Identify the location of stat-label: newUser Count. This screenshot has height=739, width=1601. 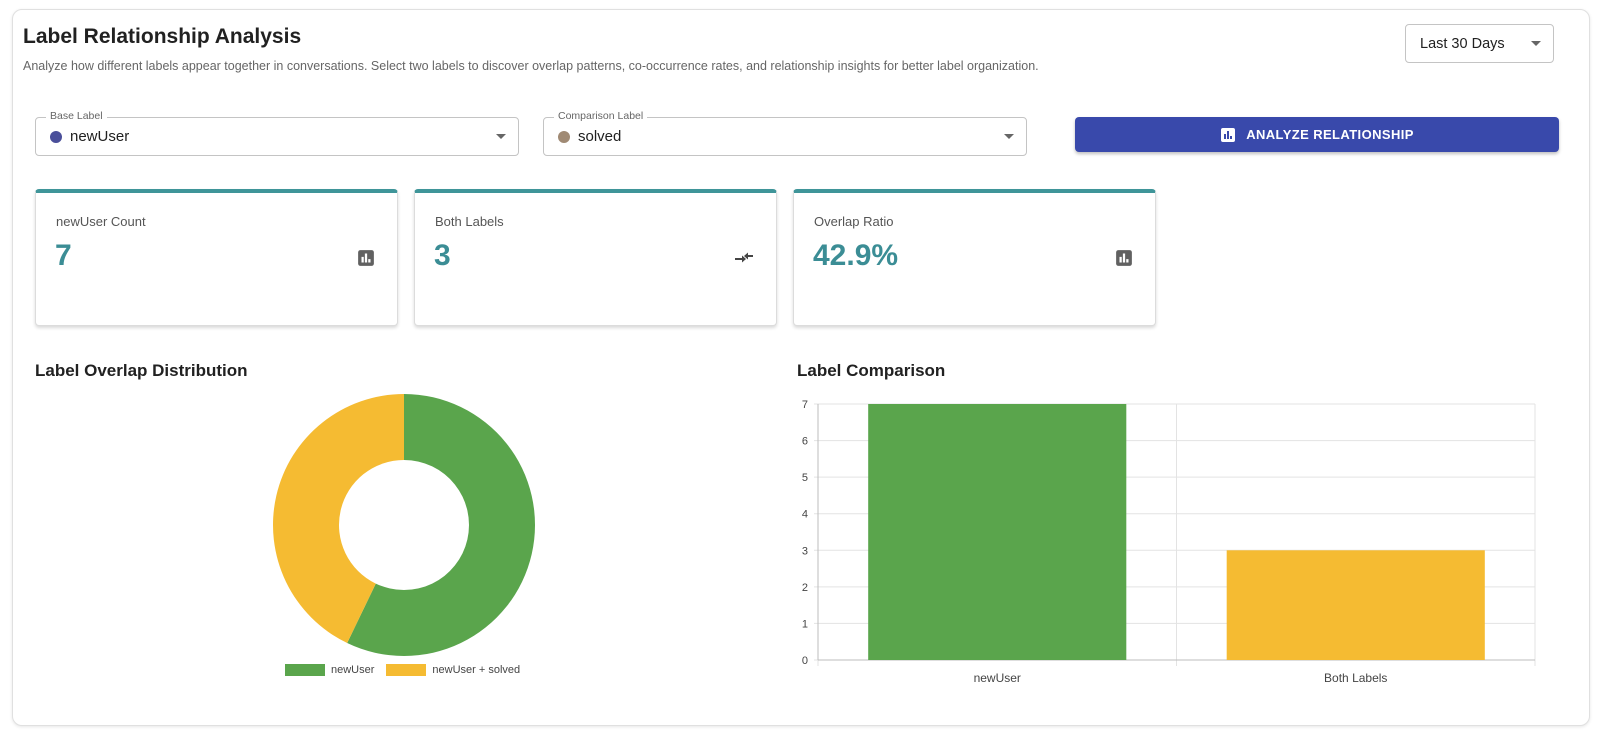
(101, 221).